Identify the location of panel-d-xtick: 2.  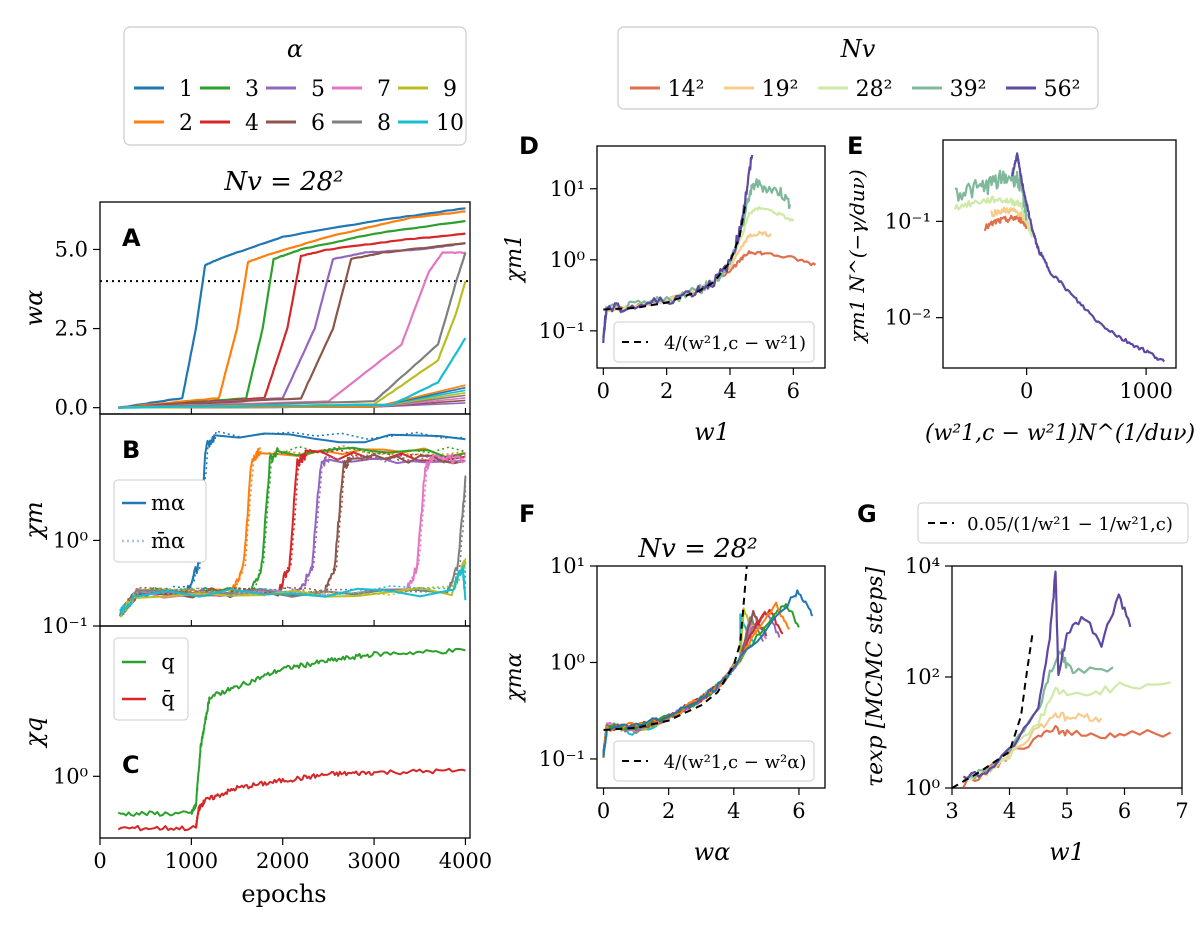
(666, 391).